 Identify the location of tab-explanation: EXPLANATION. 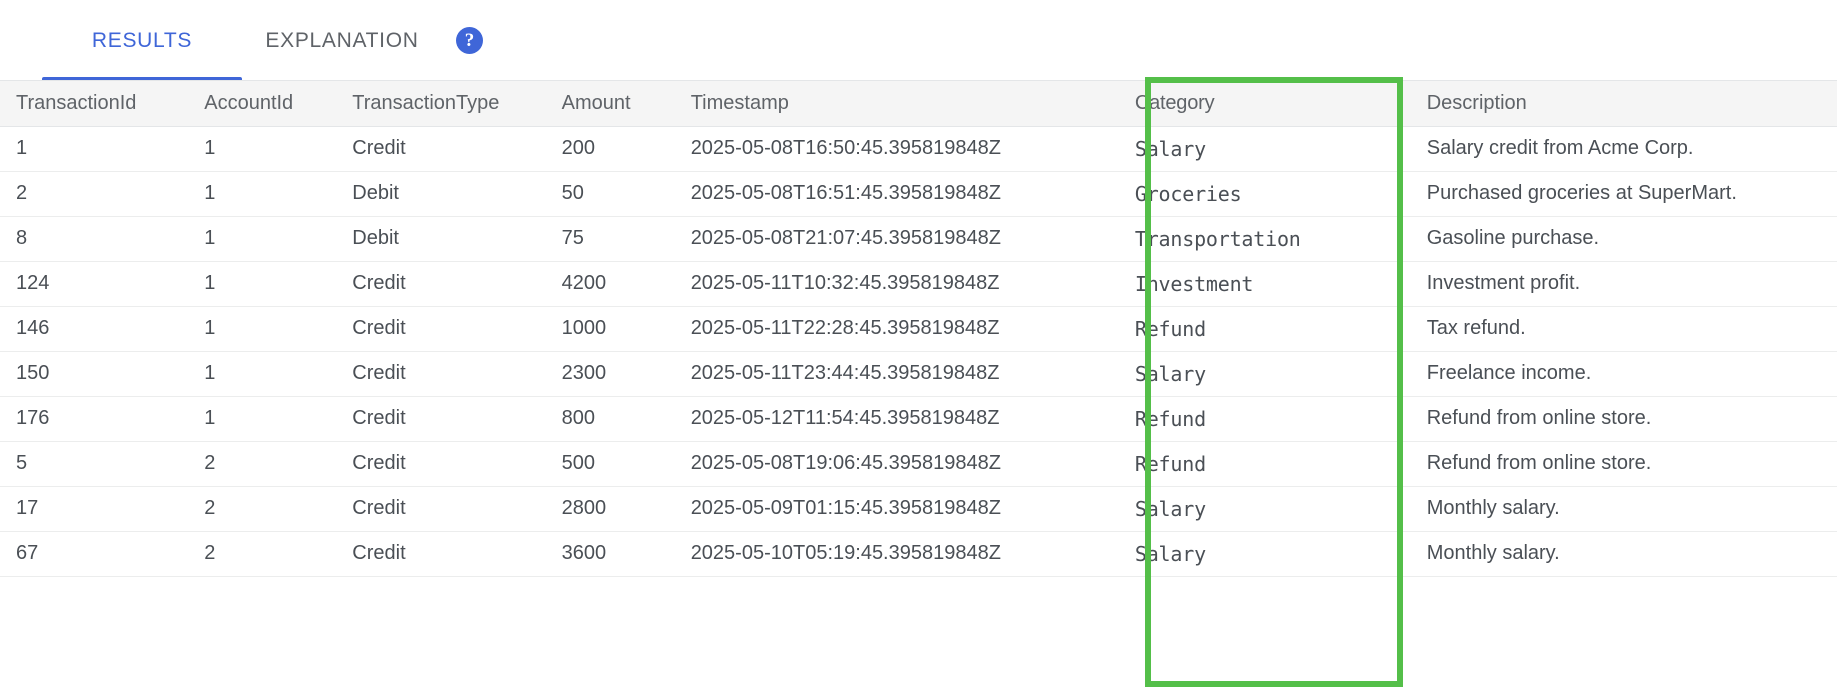
(342, 40).